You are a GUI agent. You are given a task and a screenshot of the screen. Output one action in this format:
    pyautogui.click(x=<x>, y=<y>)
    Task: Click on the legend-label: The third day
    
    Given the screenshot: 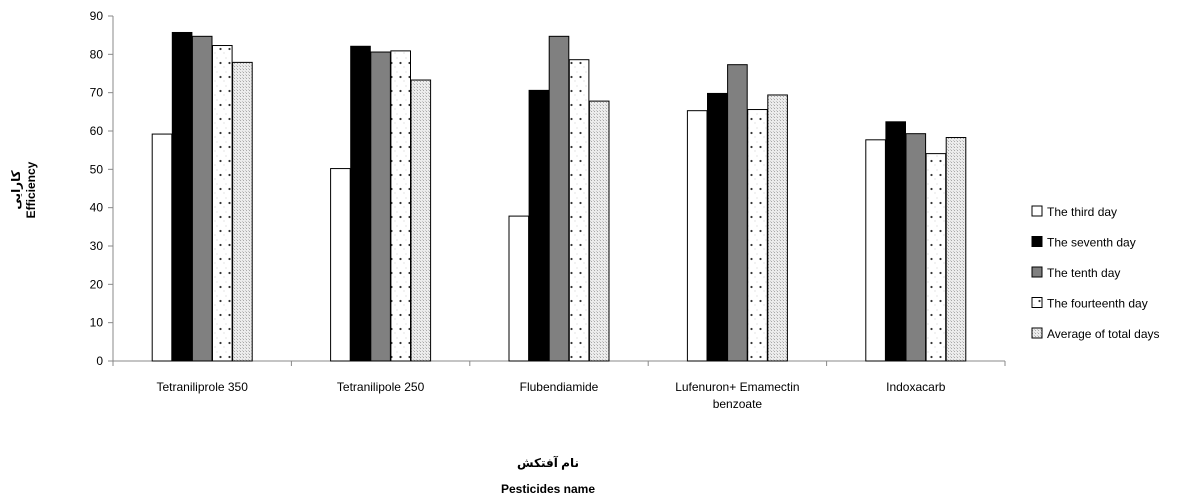 What is the action you would take?
    pyautogui.click(x=1082, y=212)
    